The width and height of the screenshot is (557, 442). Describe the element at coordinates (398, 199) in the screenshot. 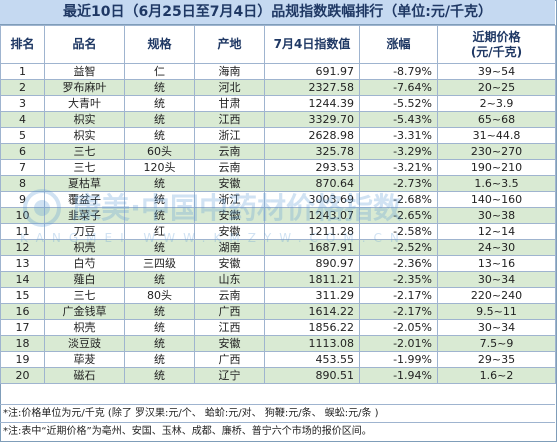

I see `cell-change: -2.68%` at that location.